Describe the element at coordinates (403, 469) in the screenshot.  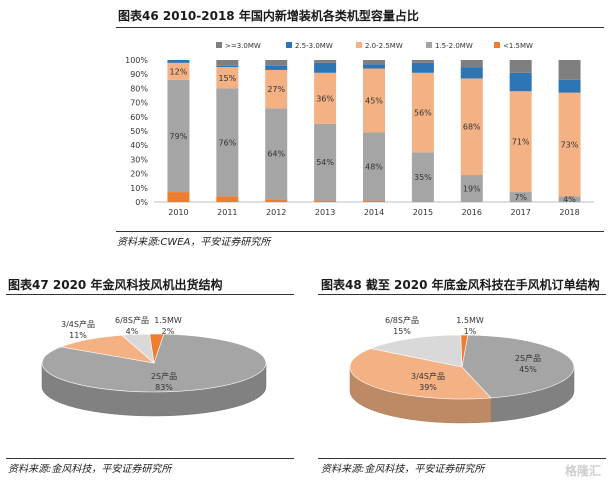
I see `chart48-source: 资料来源:金风科技，平安证券研究所` at that location.